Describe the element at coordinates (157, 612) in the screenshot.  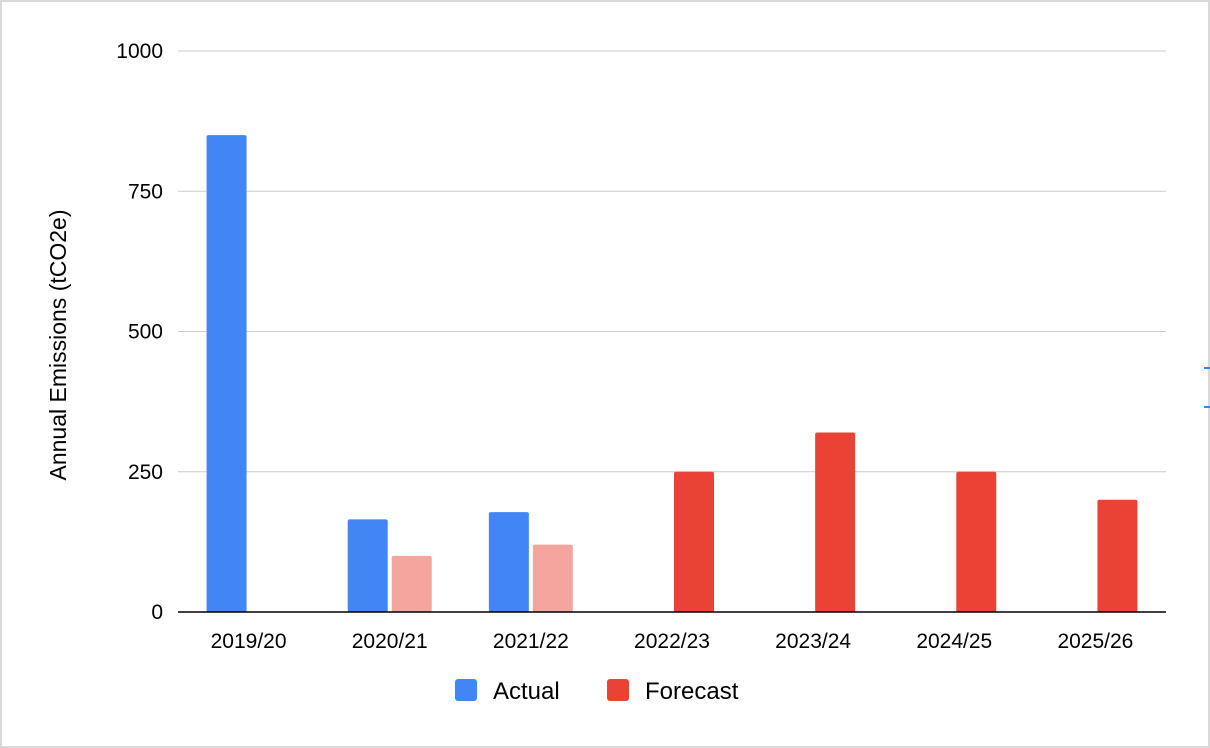
I see `y-tick-label: 0` at that location.